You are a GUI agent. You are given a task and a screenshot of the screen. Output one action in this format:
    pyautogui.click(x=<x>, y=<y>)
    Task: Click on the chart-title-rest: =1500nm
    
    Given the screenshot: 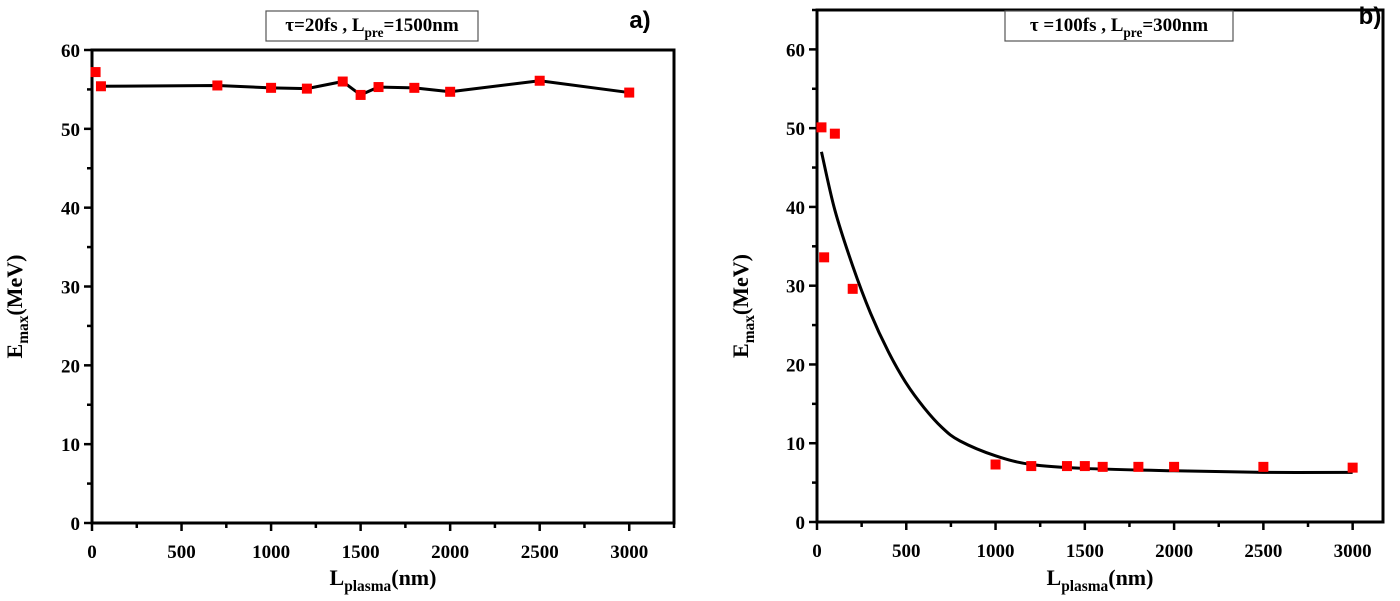 What is the action you would take?
    pyautogui.click(x=420, y=25)
    